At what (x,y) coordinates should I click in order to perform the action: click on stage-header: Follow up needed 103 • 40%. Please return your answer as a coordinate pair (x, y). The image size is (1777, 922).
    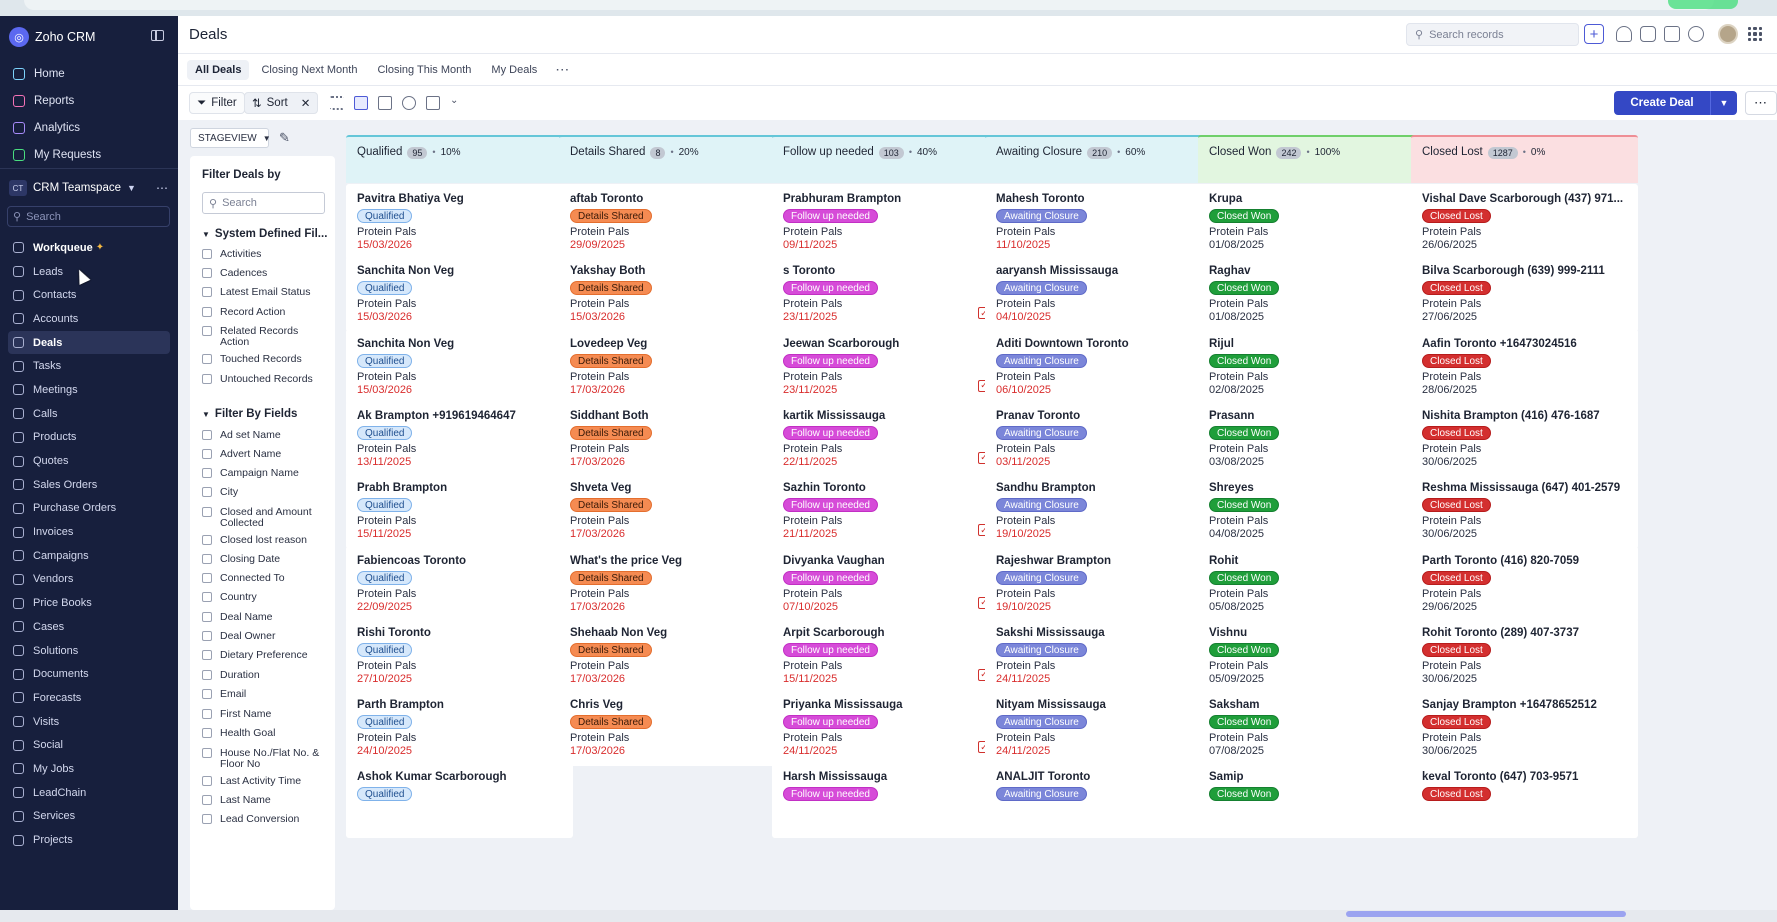
    Looking at the image, I should click on (885, 159).